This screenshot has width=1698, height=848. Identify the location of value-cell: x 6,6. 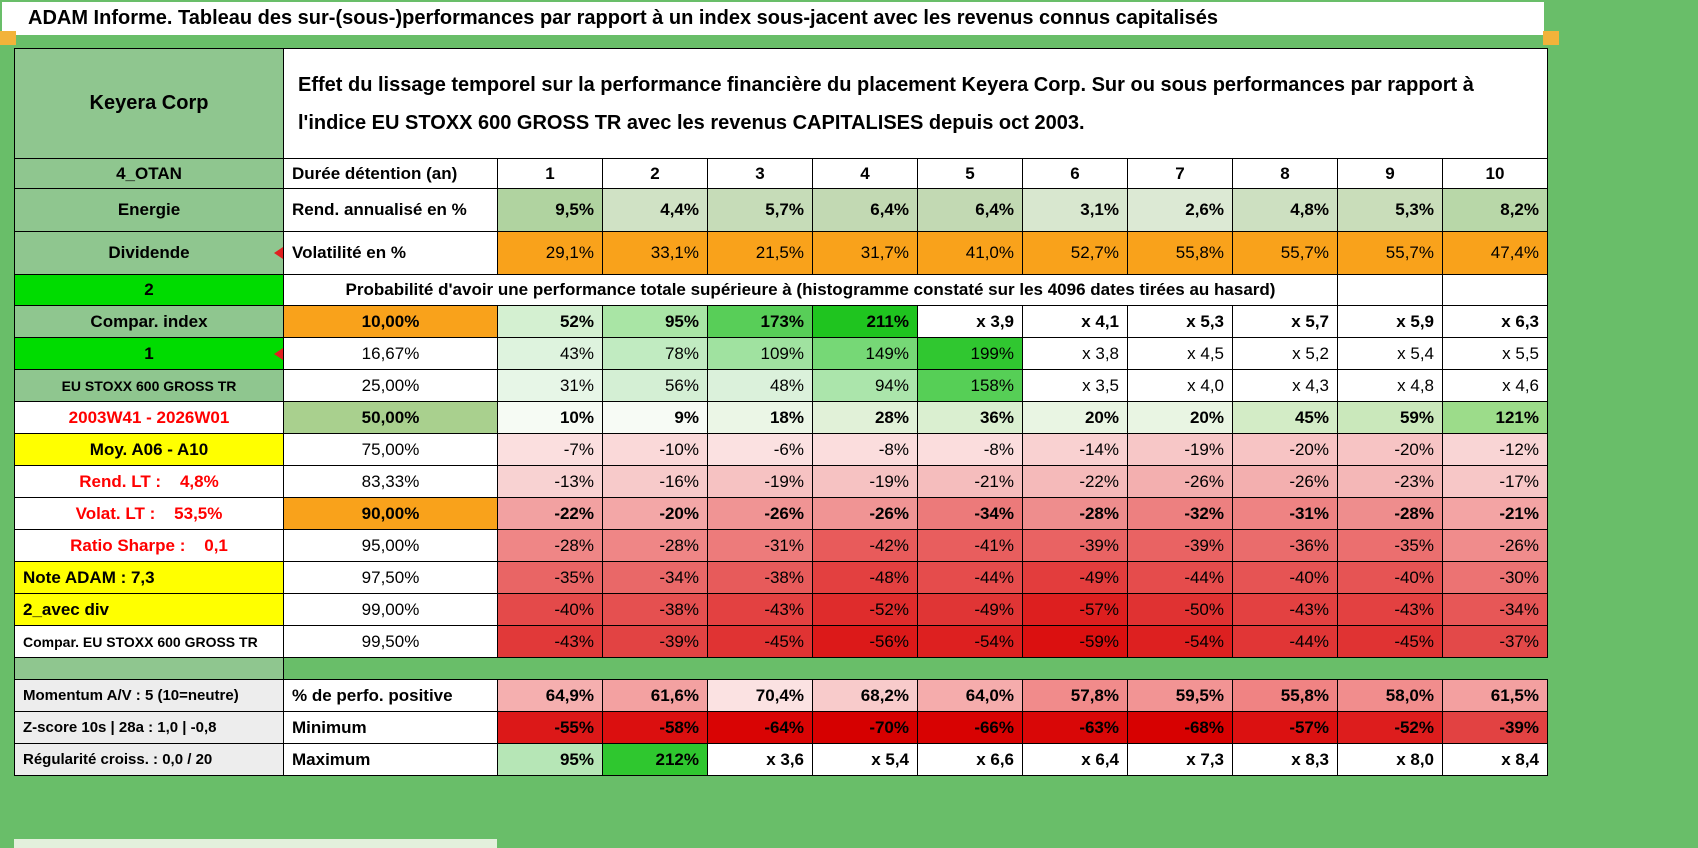
(970, 759).